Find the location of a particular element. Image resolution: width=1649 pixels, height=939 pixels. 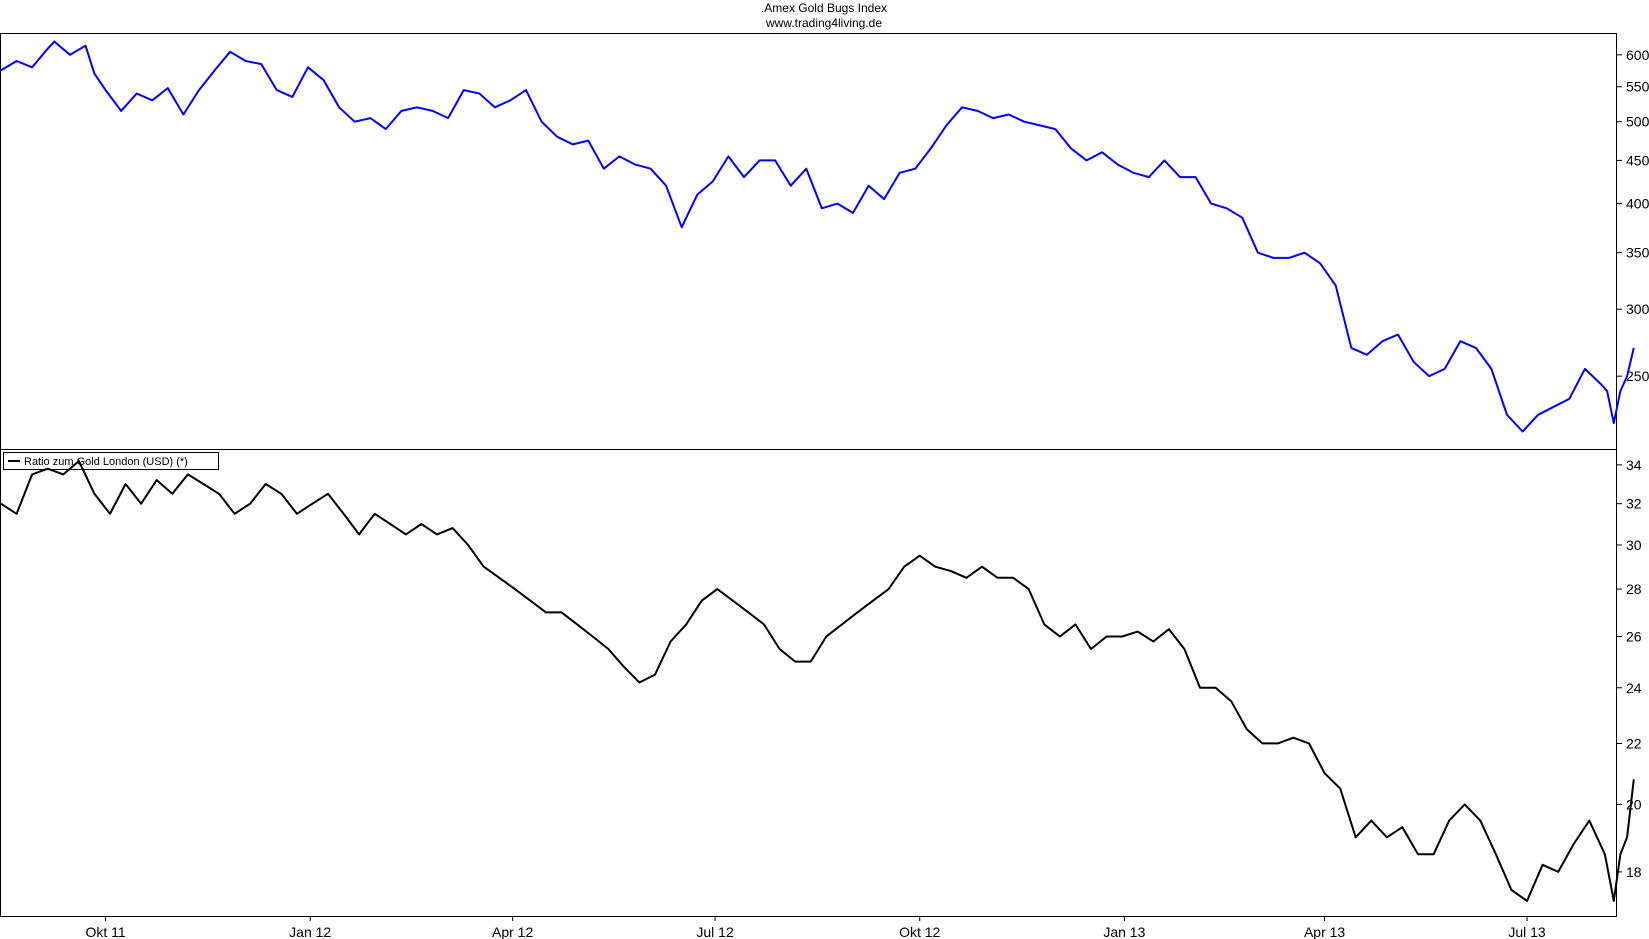

chart-subtitle: www.trading4living.de is located at coordinates (823, 23).